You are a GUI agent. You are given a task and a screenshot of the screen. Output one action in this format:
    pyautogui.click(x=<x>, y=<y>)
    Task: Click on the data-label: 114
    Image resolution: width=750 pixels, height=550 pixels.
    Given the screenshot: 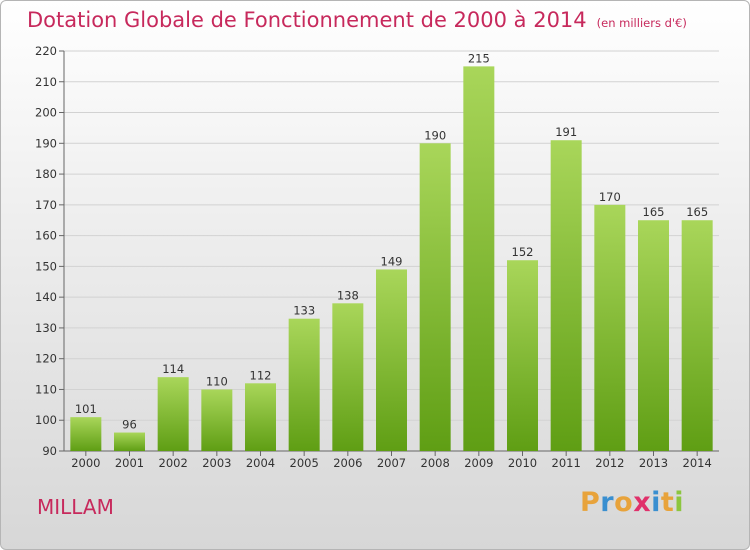 What is the action you would take?
    pyautogui.click(x=173, y=369)
    